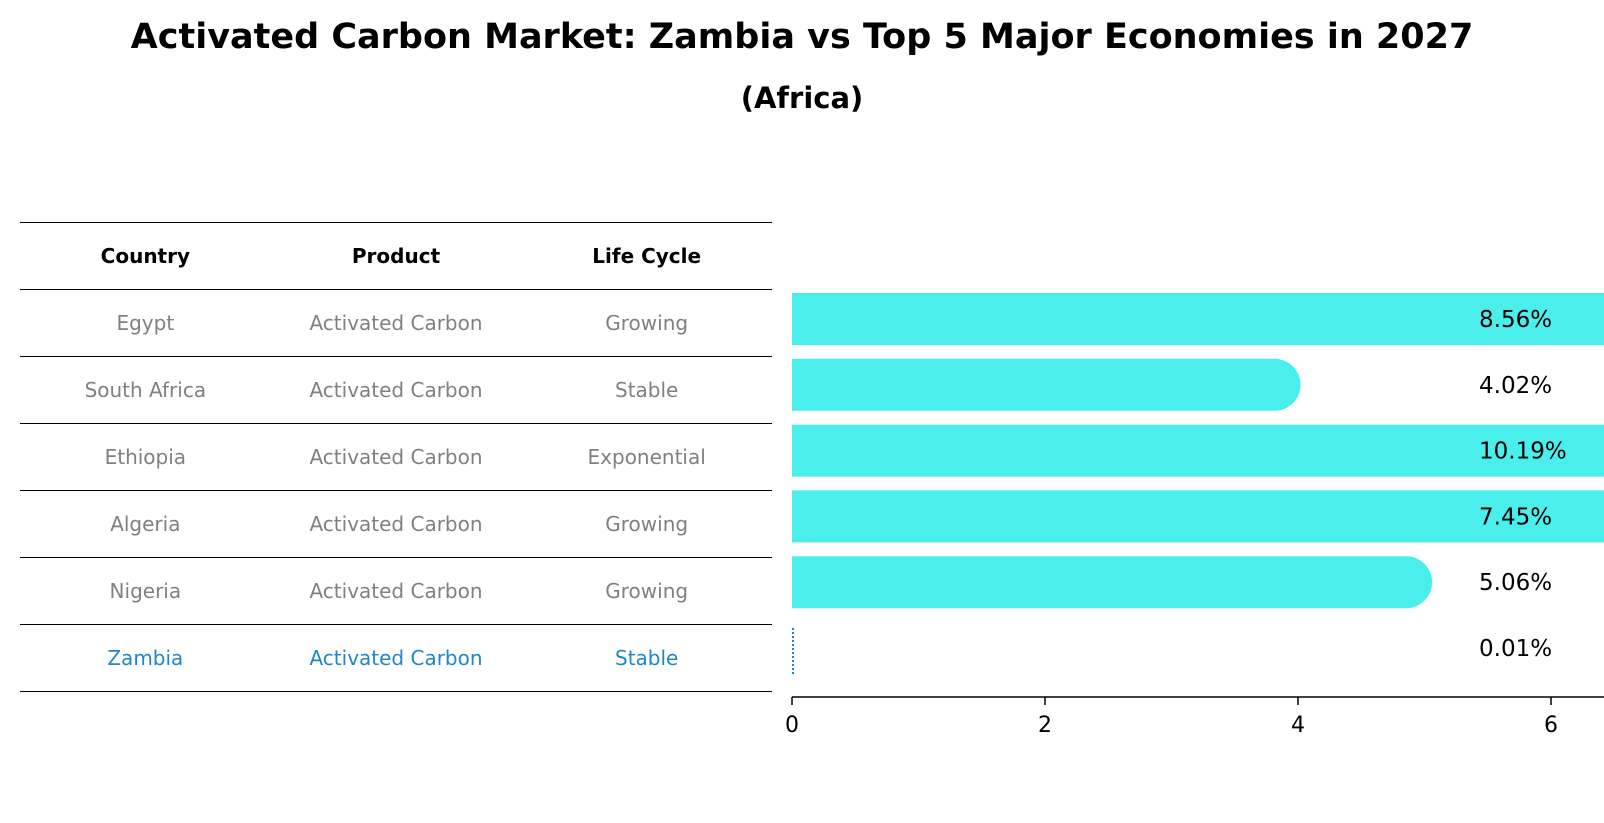 The width and height of the screenshot is (1604, 823). I want to click on value-label: 5.06%, so click(1515, 583).